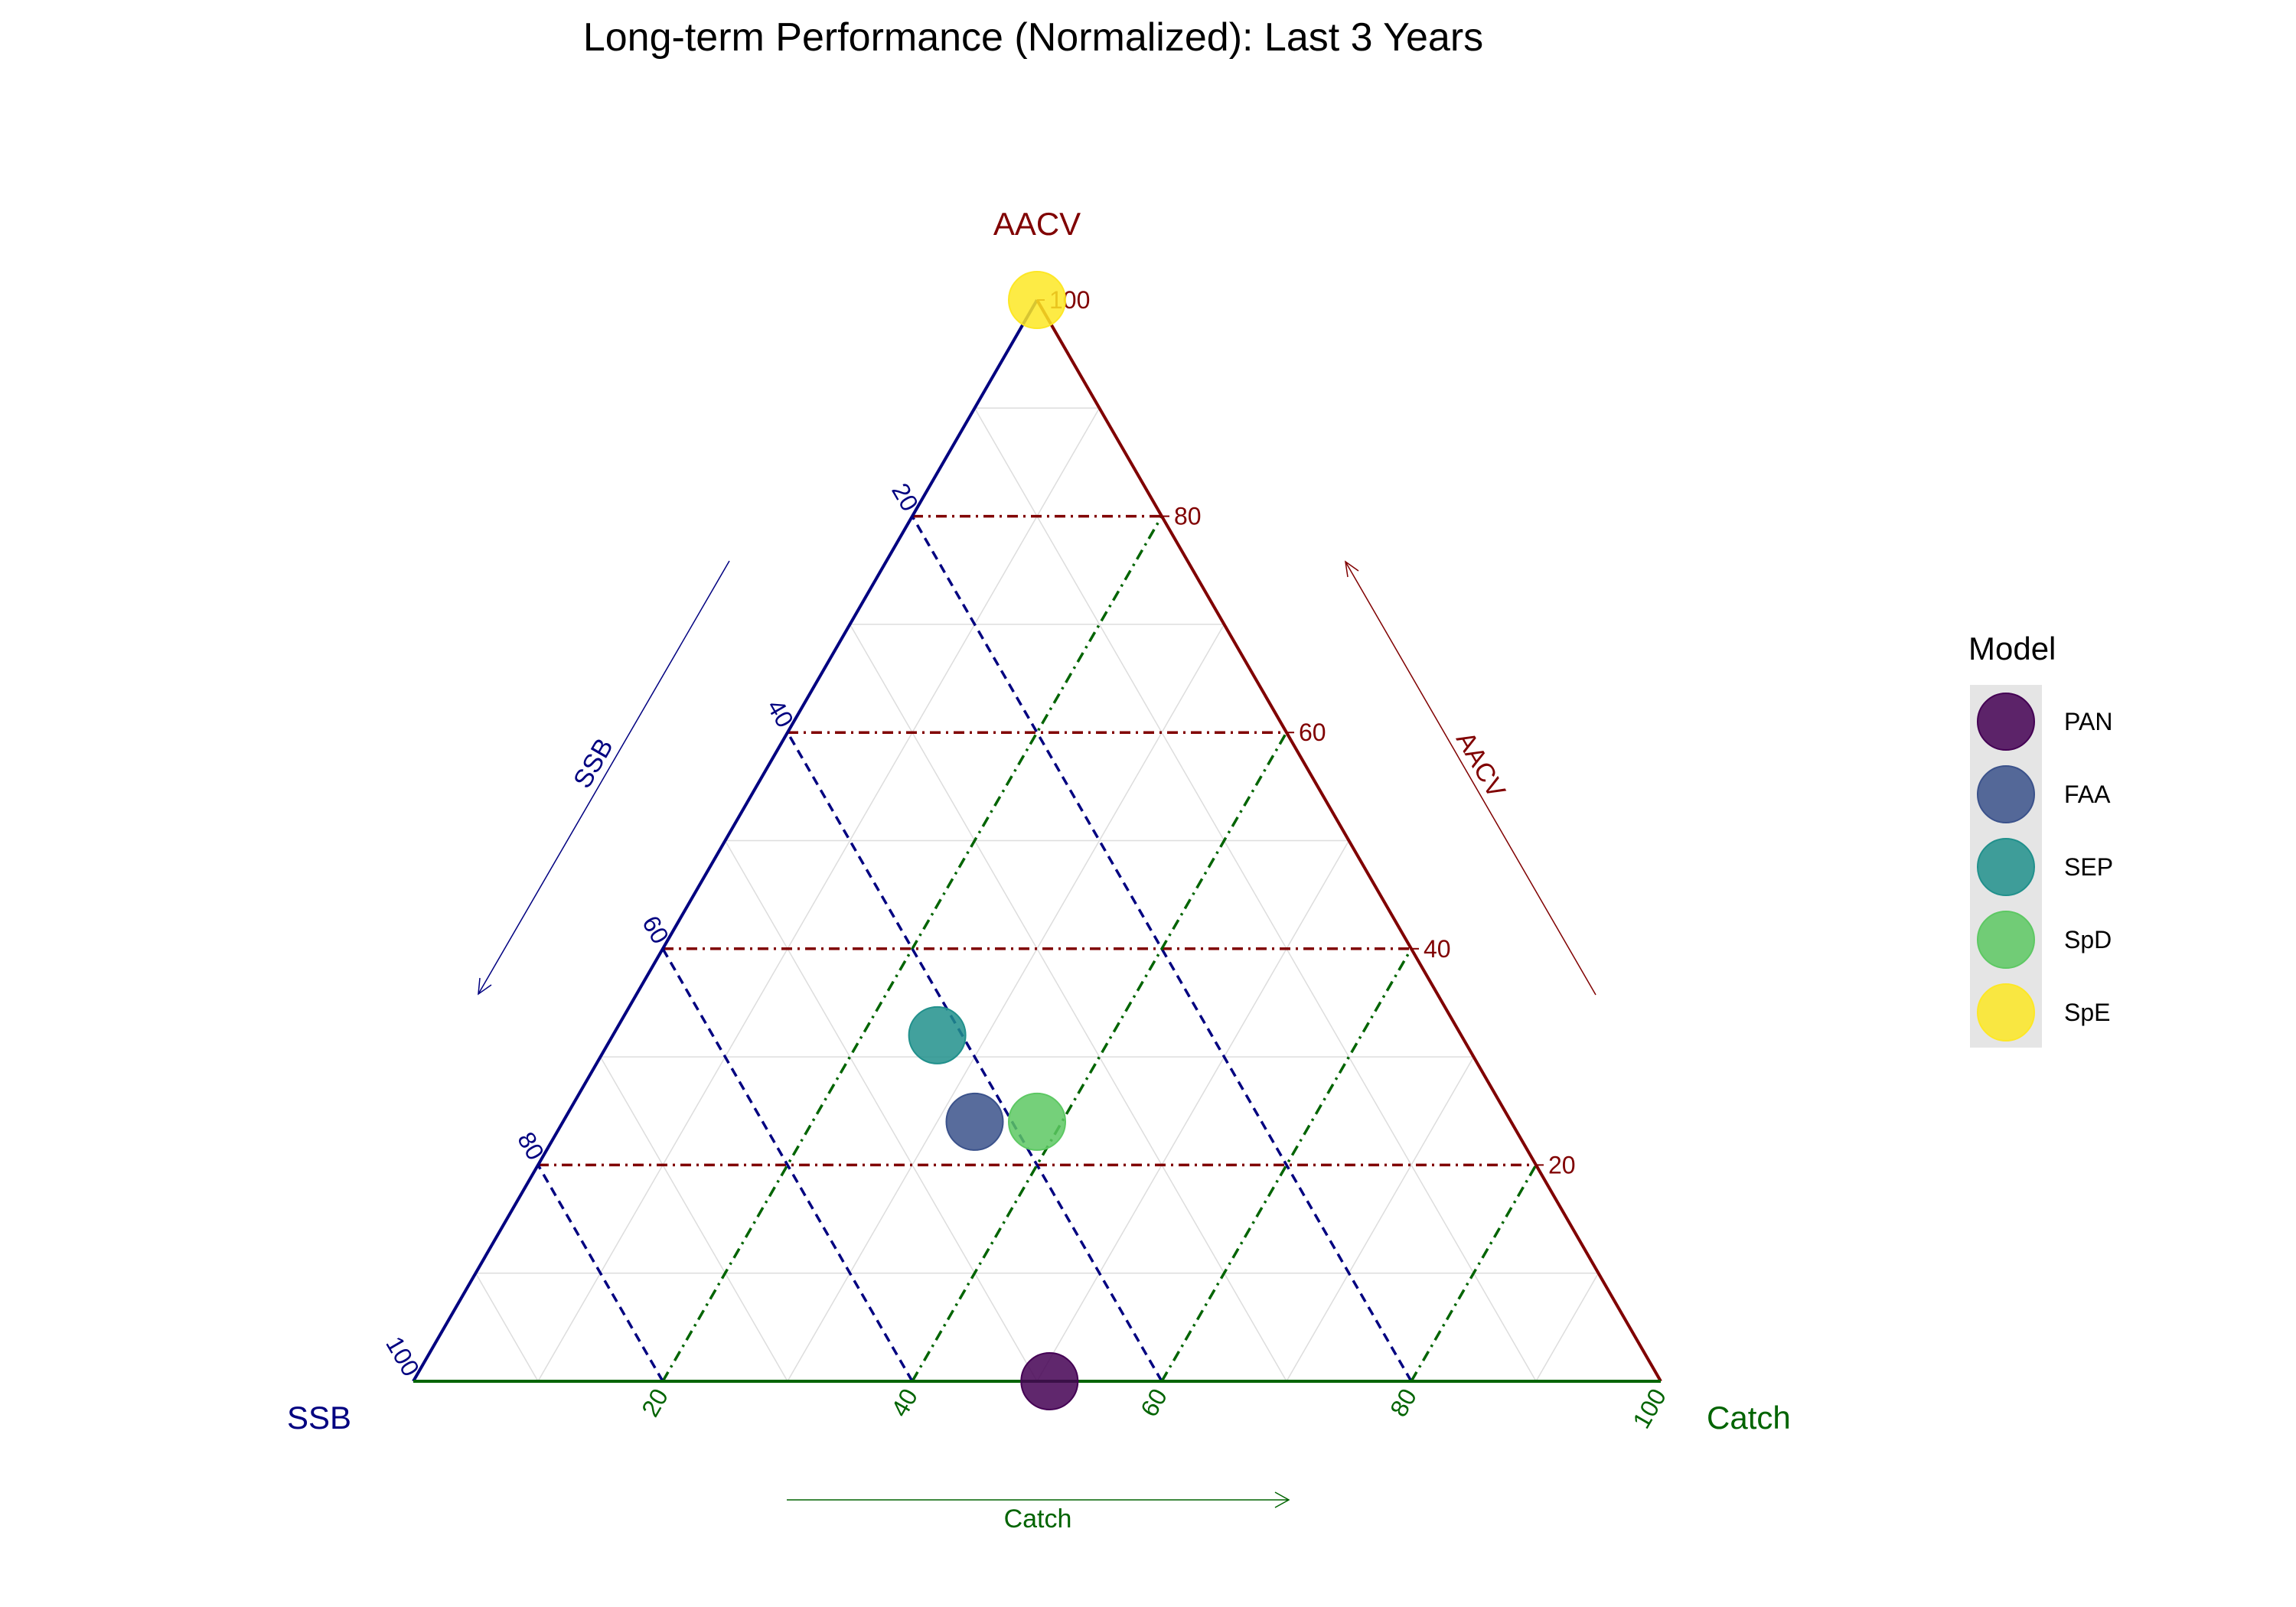  What do you see at coordinates (904, 1403) in the screenshot?
I see `catch-tick-label: 40` at bounding box center [904, 1403].